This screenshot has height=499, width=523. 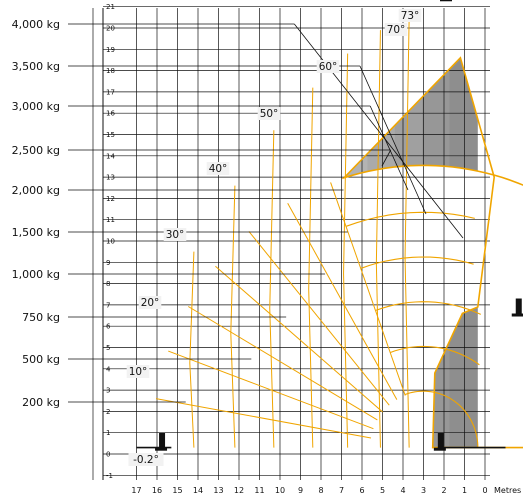 I want to click on y-tick-label: 8, so click(x=108, y=284).